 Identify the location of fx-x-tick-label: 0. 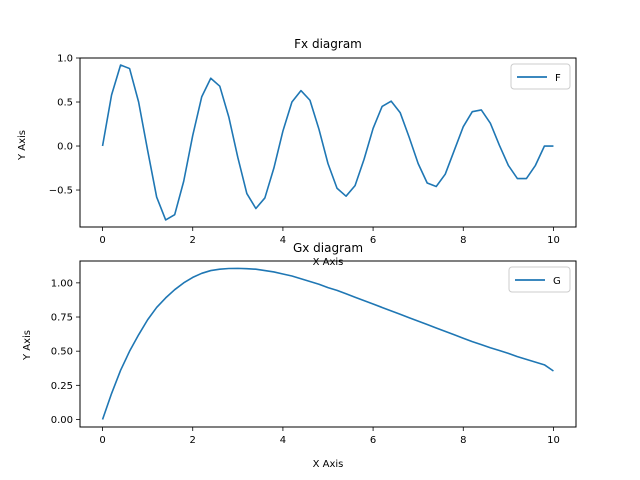
(102, 240).